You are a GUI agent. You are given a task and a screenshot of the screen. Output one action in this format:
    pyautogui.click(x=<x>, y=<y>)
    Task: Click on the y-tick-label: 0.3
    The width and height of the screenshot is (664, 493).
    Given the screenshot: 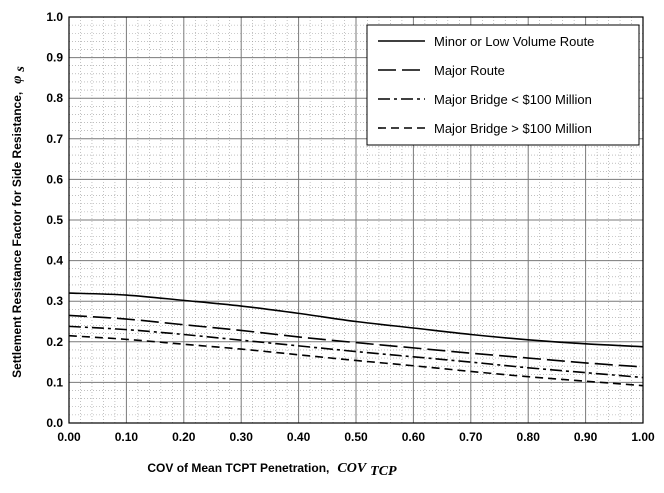 What is the action you would take?
    pyautogui.click(x=54, y=301)
    